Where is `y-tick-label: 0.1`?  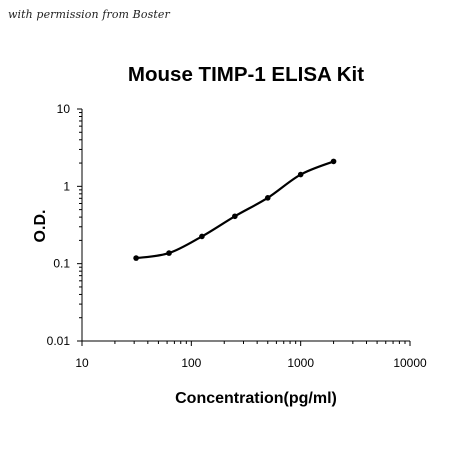
y-tick-label: 0.1 is located at coordinates (61, 264).